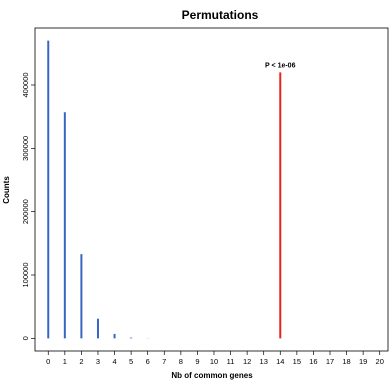  I want to click on x-tick-label: 19, so click(363, 361).